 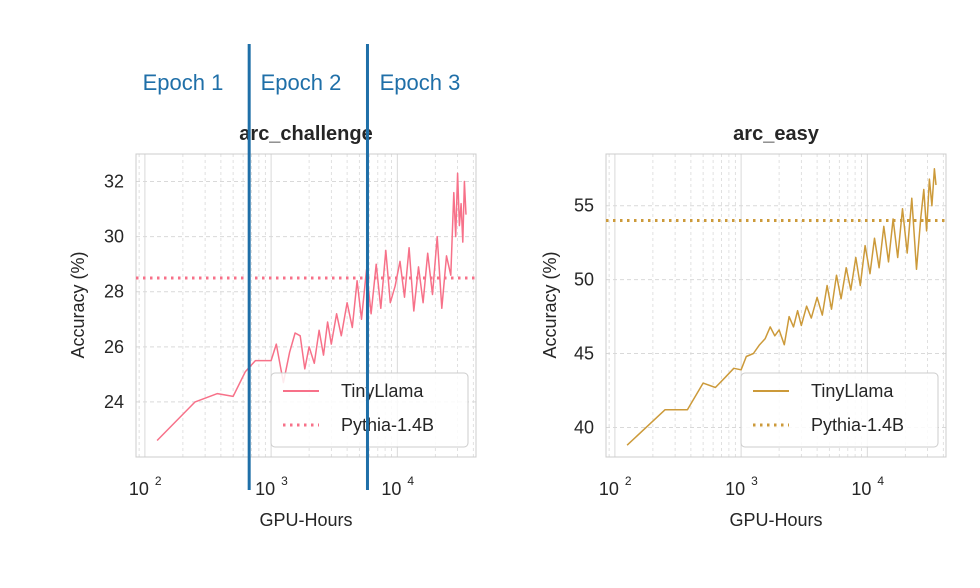 I want to click on arc-easy-y-tick-label: 45, so click(x=584, y=354).